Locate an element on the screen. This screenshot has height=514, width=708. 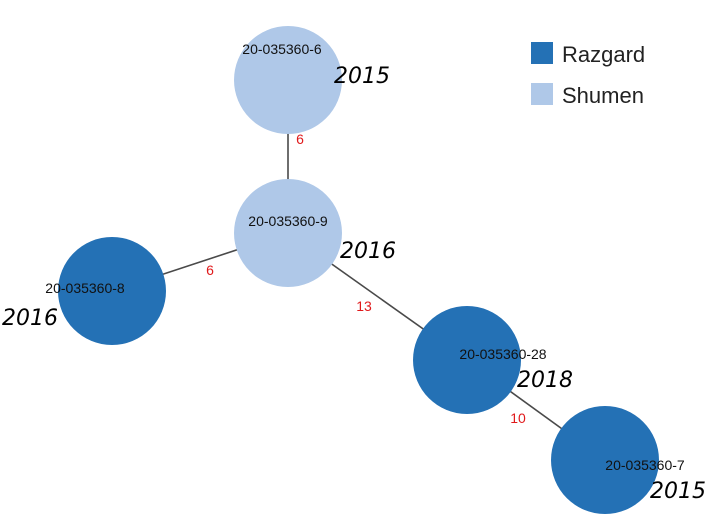
node: 20-035360-7 2015 is located at coordinates (628, 460).